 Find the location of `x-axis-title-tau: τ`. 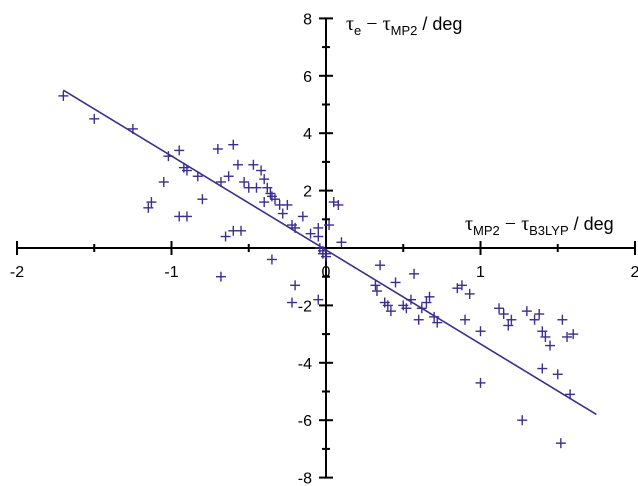

x-axis-title-tau: τ is located at coordinates (469, 224).